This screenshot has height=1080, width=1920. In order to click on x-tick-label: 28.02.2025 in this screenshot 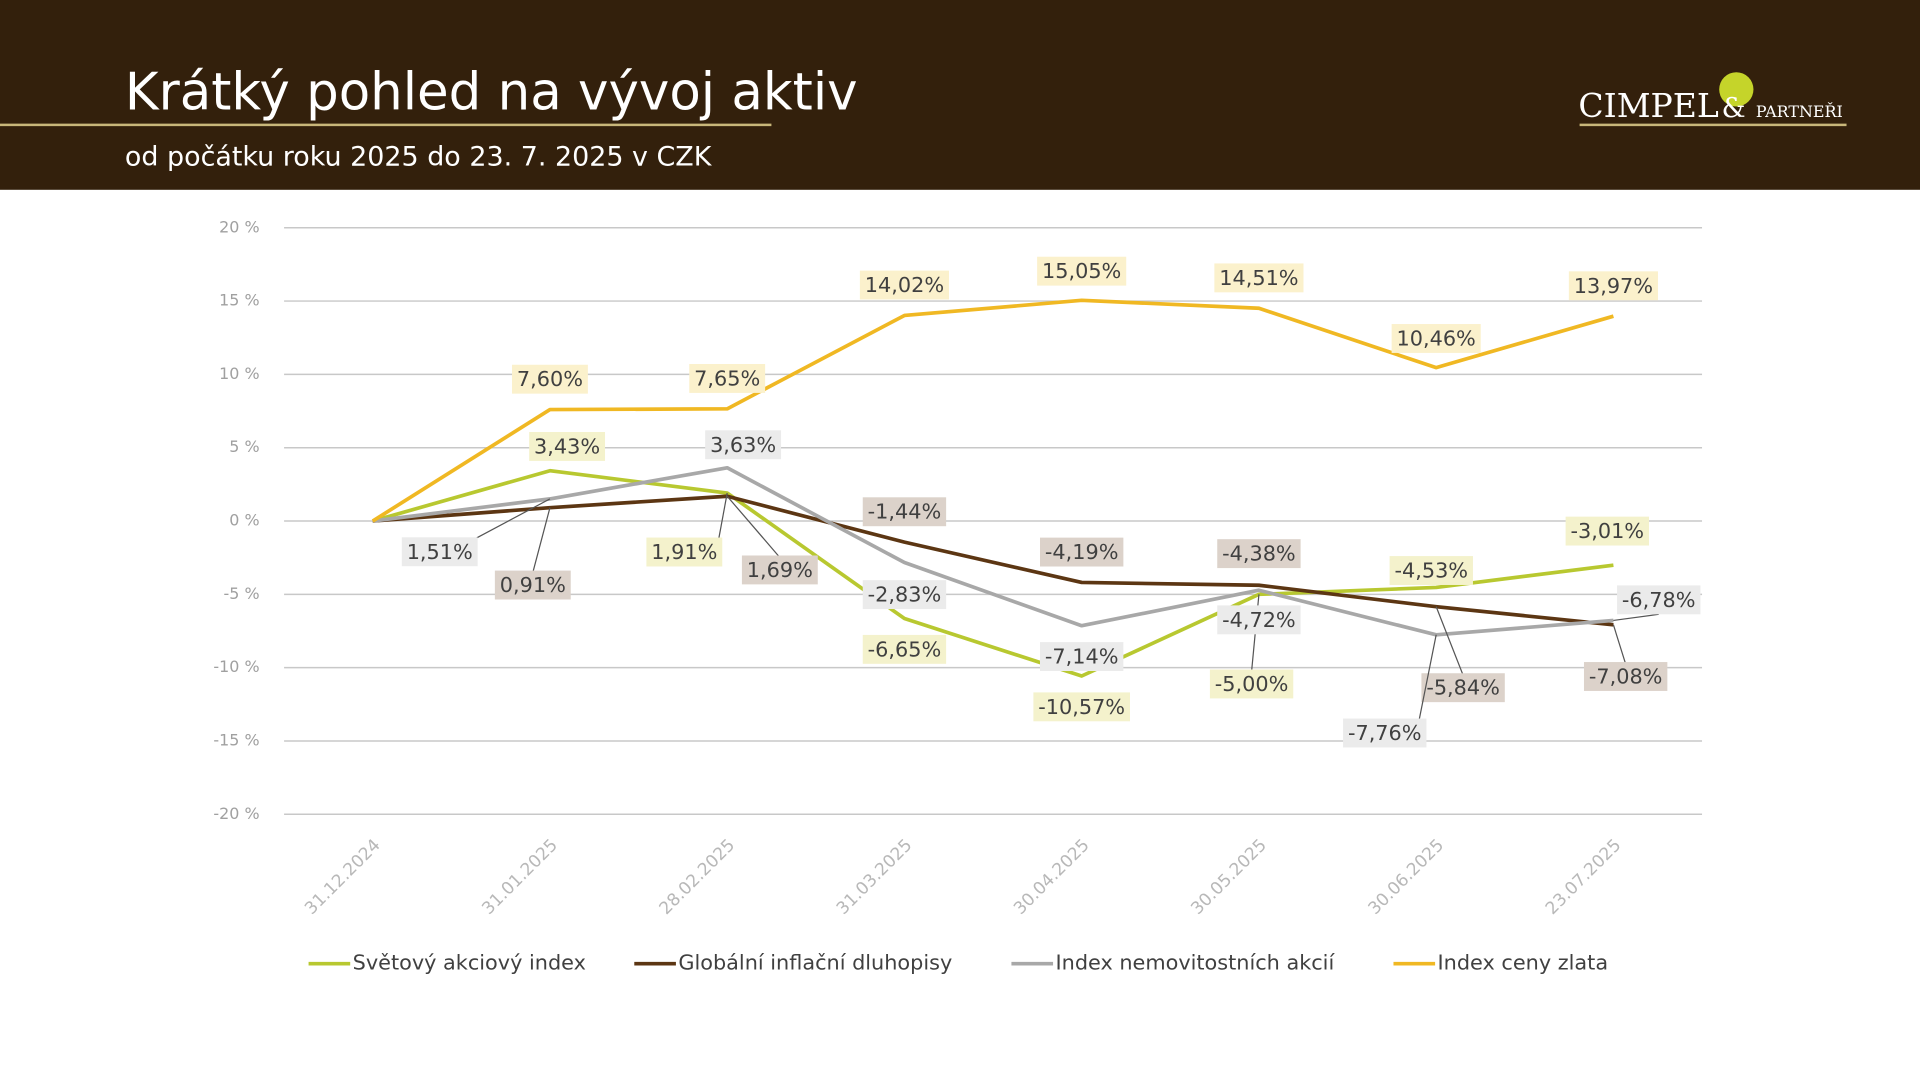, I will do `click(697, 876)`.